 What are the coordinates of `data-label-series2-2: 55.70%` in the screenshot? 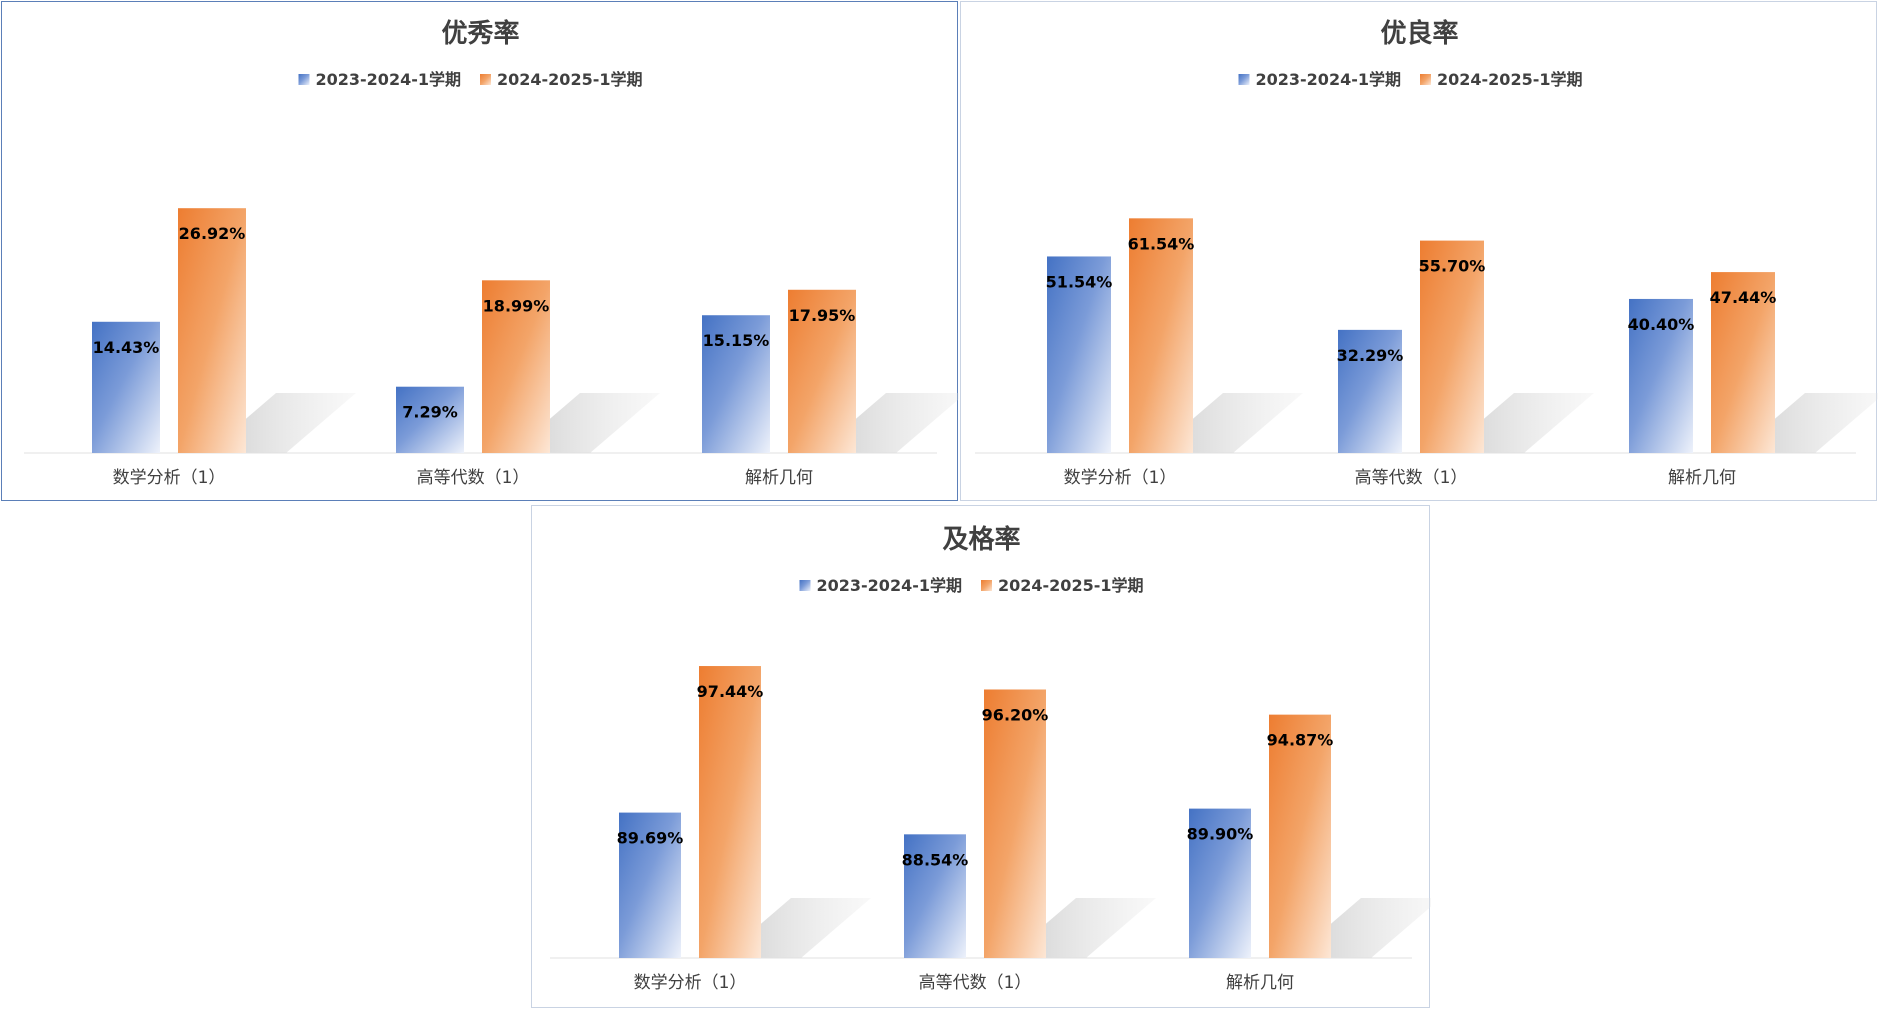 It's located at (1452, 266).